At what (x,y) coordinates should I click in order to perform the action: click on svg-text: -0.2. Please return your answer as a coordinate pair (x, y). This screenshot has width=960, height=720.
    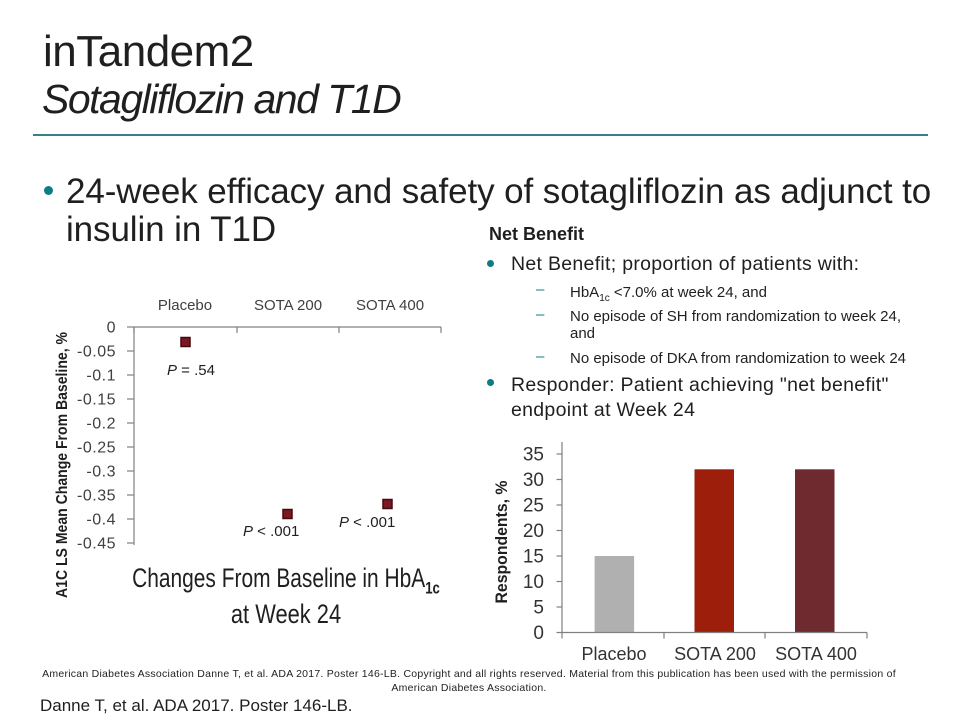
    Looking at the image, I should click on (101, 424).